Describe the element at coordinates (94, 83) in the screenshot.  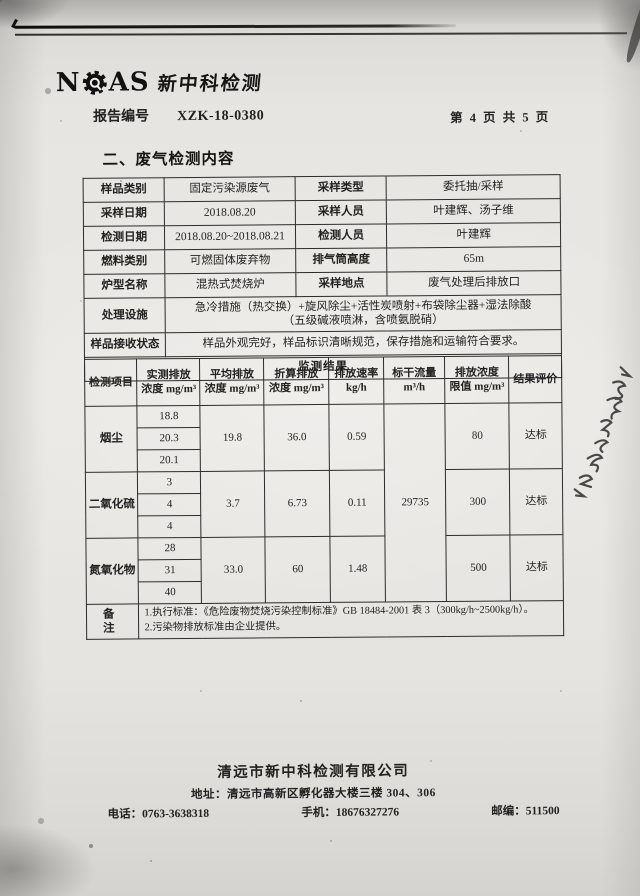
I see `gear-magnifier-icon` at that location.